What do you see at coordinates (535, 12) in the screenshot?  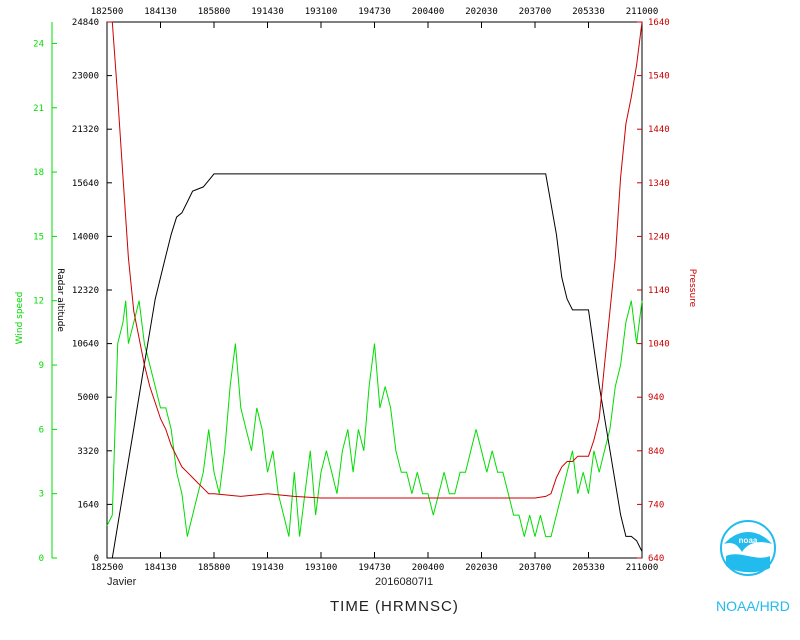 I see `x-tick-label-top: 203700` at bounding box center [535, 12].